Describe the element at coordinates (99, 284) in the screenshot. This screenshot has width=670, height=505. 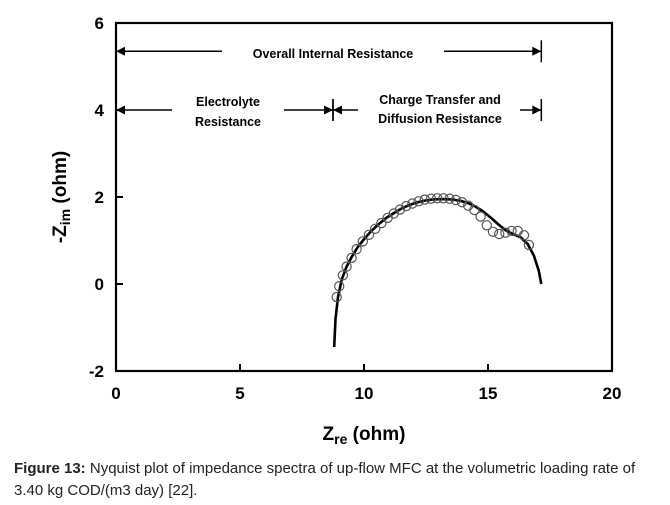
I see `y-tick-label: 0` at that location.